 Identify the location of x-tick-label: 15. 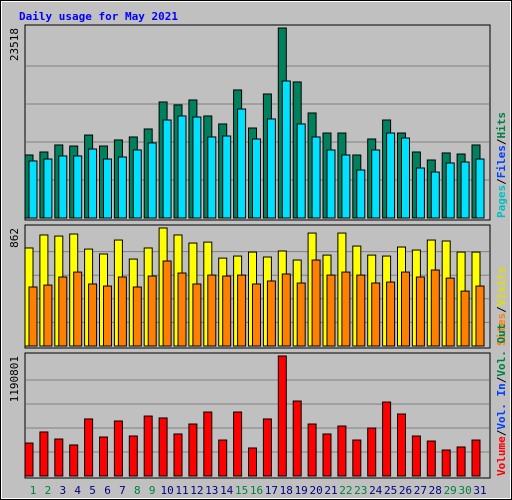
(241, 490).